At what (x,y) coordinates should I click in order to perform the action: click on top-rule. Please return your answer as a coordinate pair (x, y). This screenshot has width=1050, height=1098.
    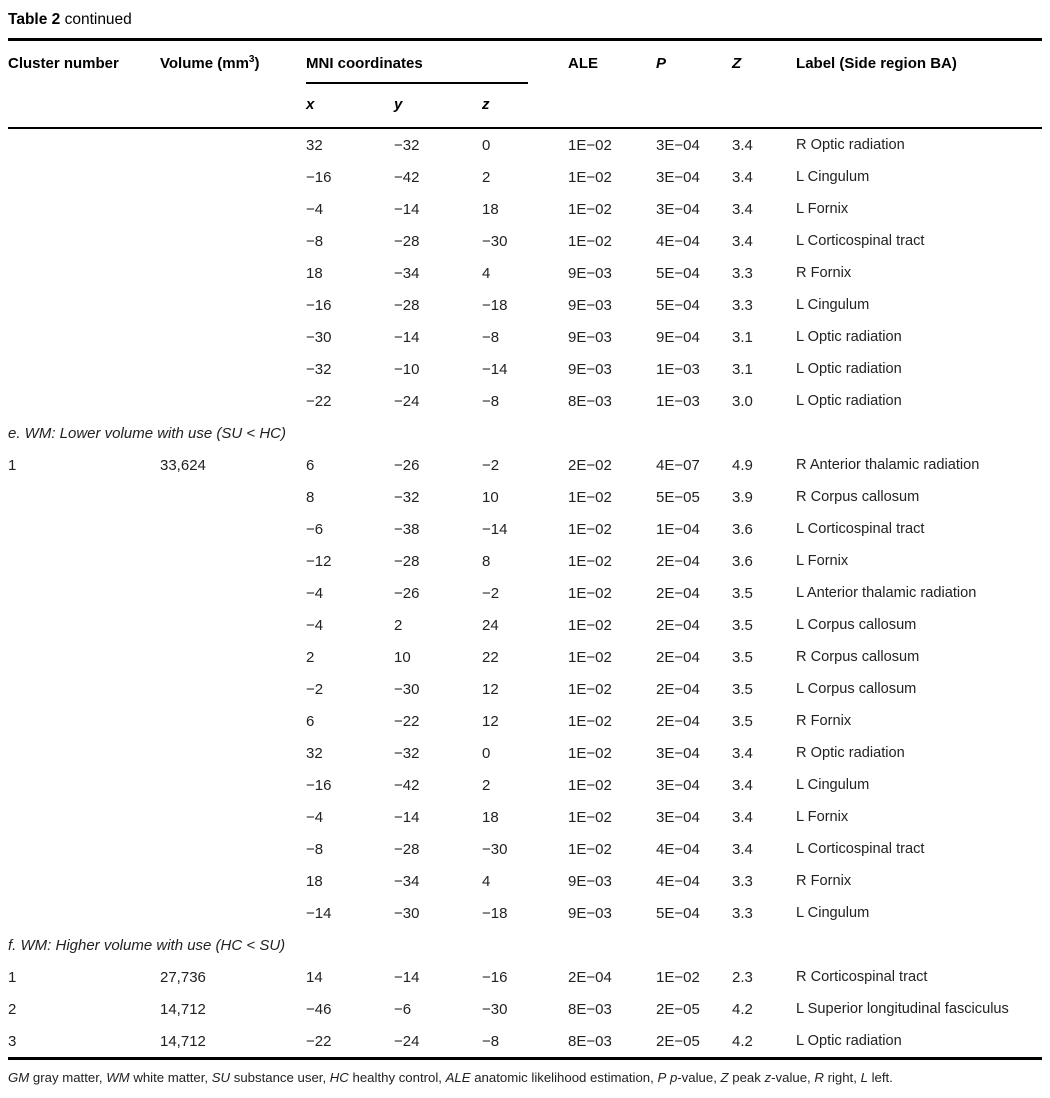
    Looking at the image, I should click on (525, 39).